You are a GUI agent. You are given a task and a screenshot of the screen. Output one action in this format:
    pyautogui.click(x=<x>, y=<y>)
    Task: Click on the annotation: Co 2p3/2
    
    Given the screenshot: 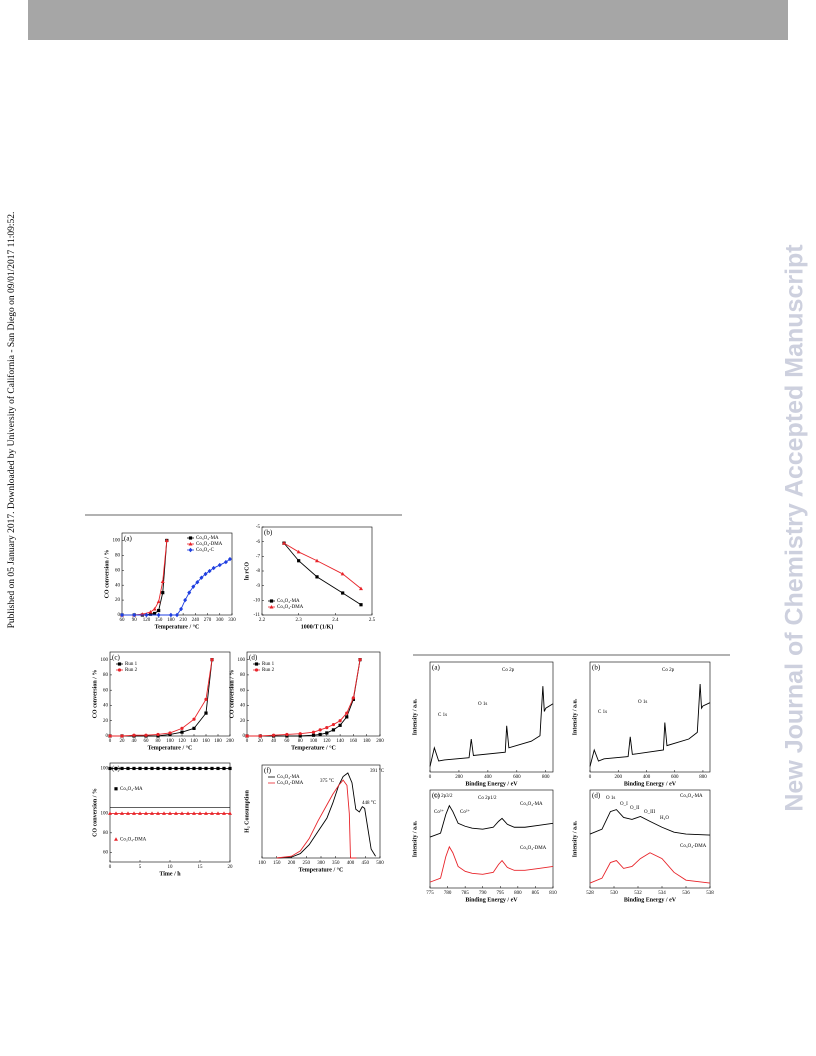 What is the action you would take?
    pyautogui.click(x=443, y=796)
    